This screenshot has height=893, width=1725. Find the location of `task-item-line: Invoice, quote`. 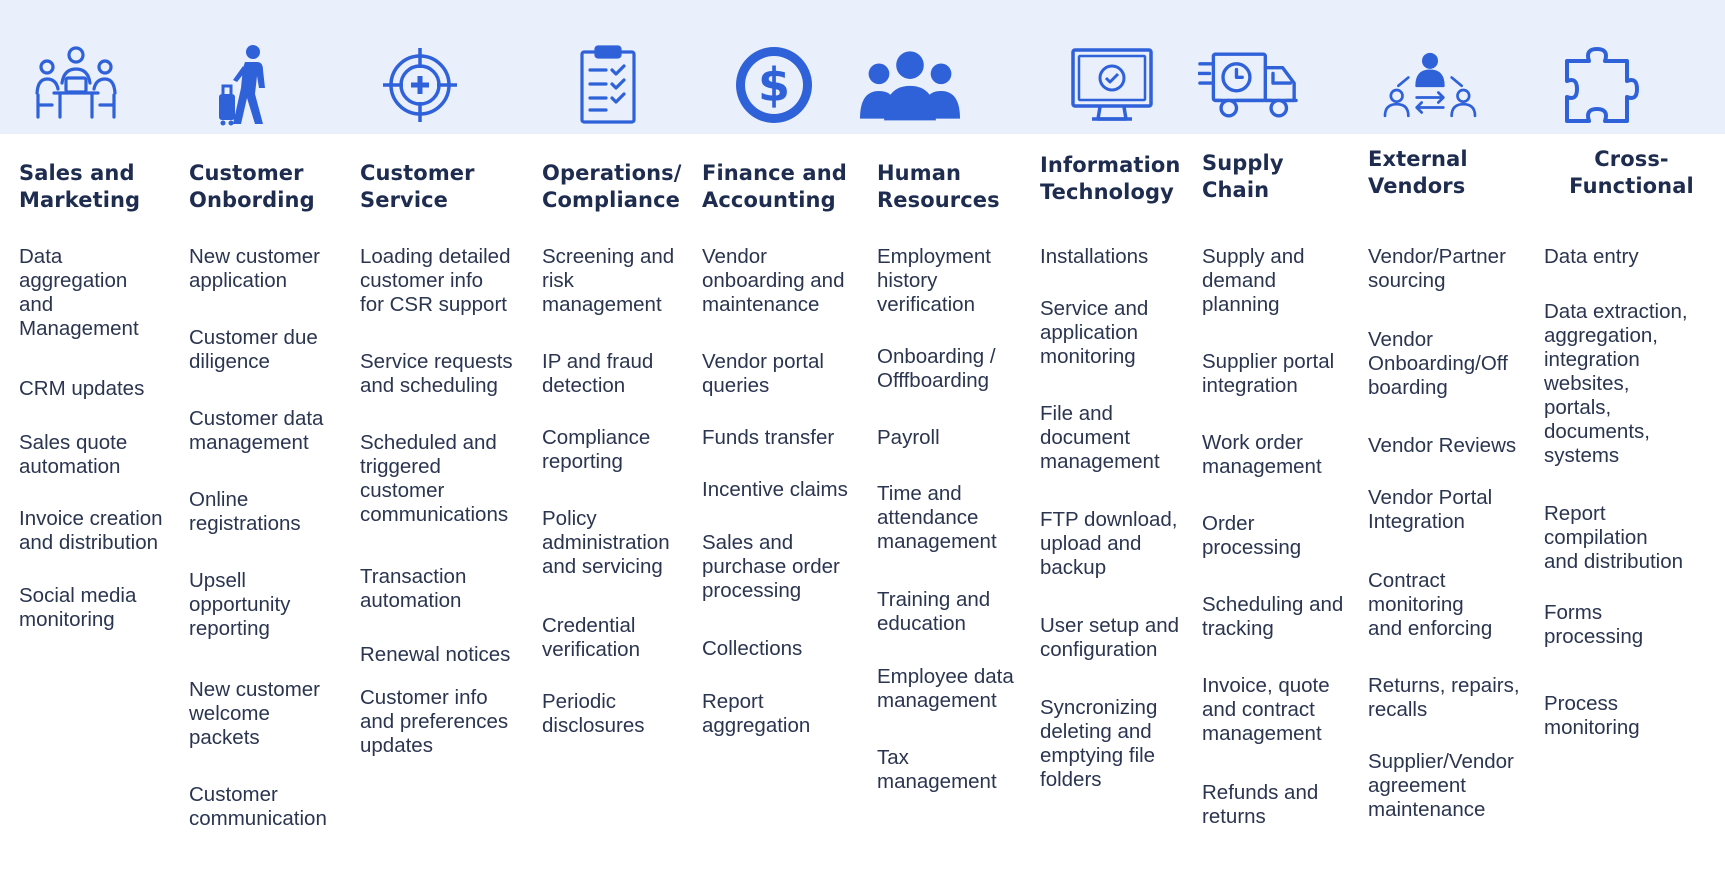

task-item-line: Invoice, quote is located at coordinates (1266, 685).